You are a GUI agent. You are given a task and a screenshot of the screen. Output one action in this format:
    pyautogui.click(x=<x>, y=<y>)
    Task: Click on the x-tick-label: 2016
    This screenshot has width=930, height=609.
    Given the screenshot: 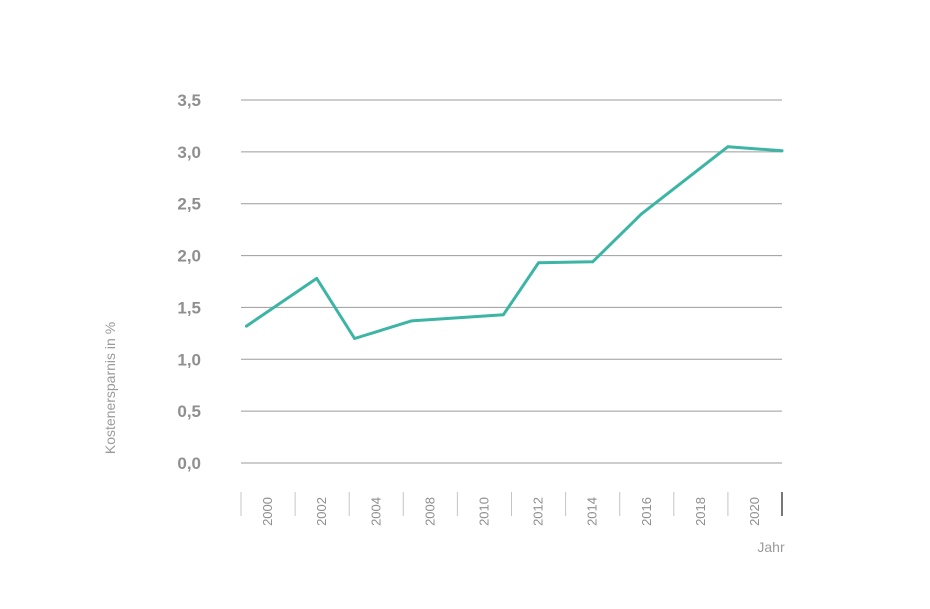 What is the action you would take?
    pyautogui.click(x=646, y=511)
    